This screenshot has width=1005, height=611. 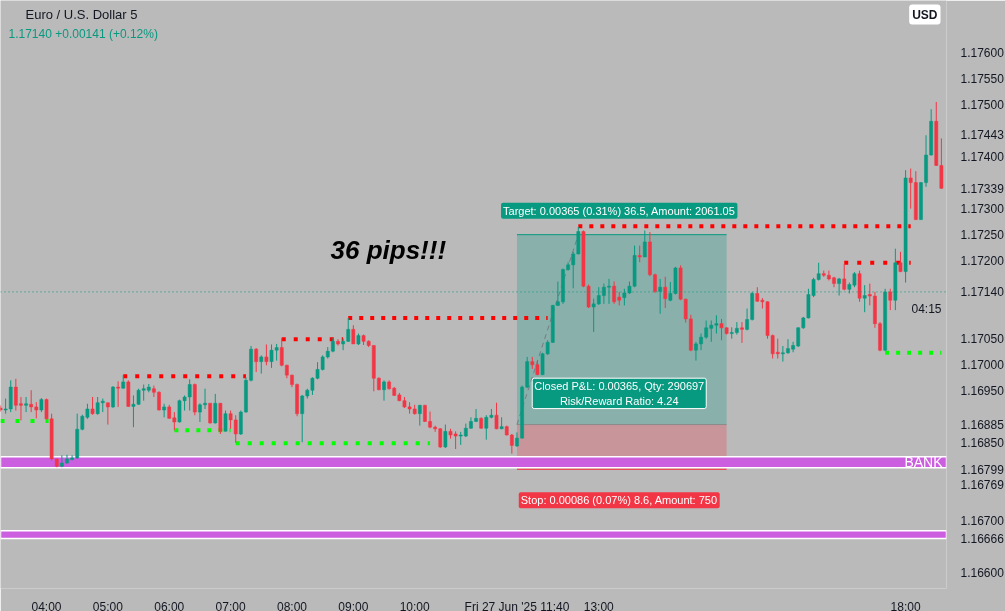 I want to click on text: 1.17140 +0.00141 (+0.12%), so click(x=83, y=33).